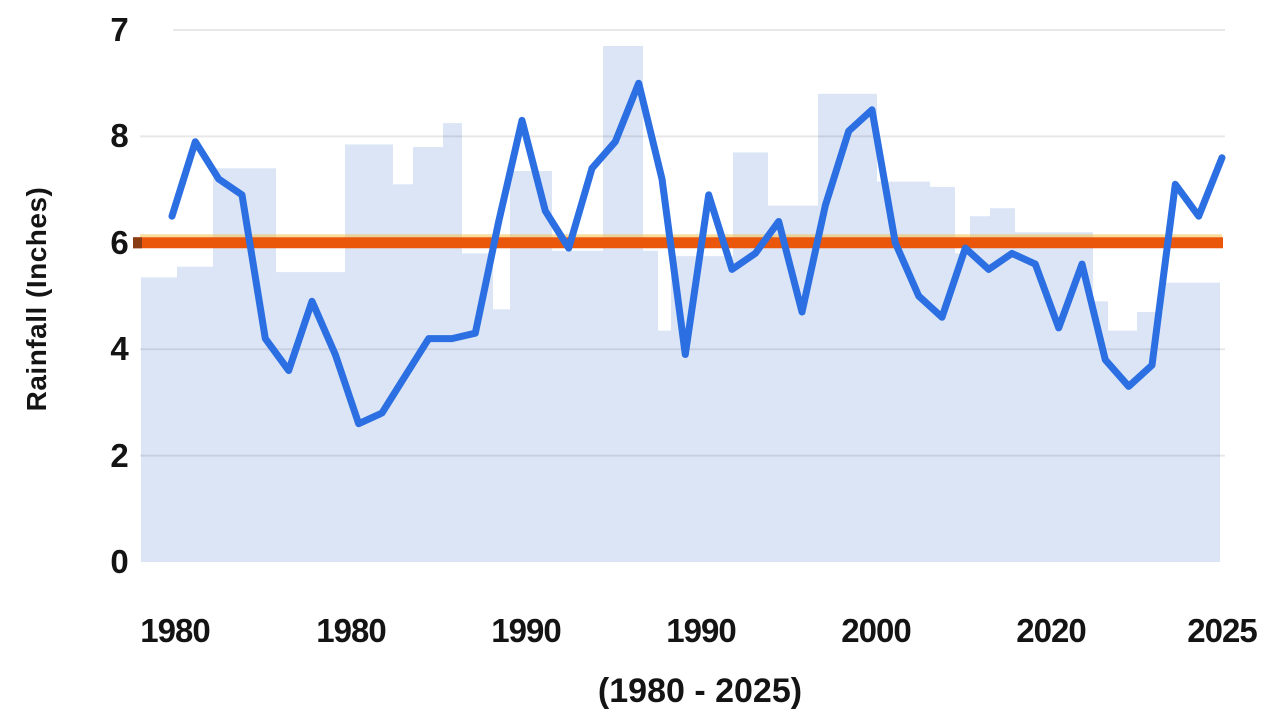 The image size is (1280, 720). I want to click on y-tick-label: 6, so click(119, 242).